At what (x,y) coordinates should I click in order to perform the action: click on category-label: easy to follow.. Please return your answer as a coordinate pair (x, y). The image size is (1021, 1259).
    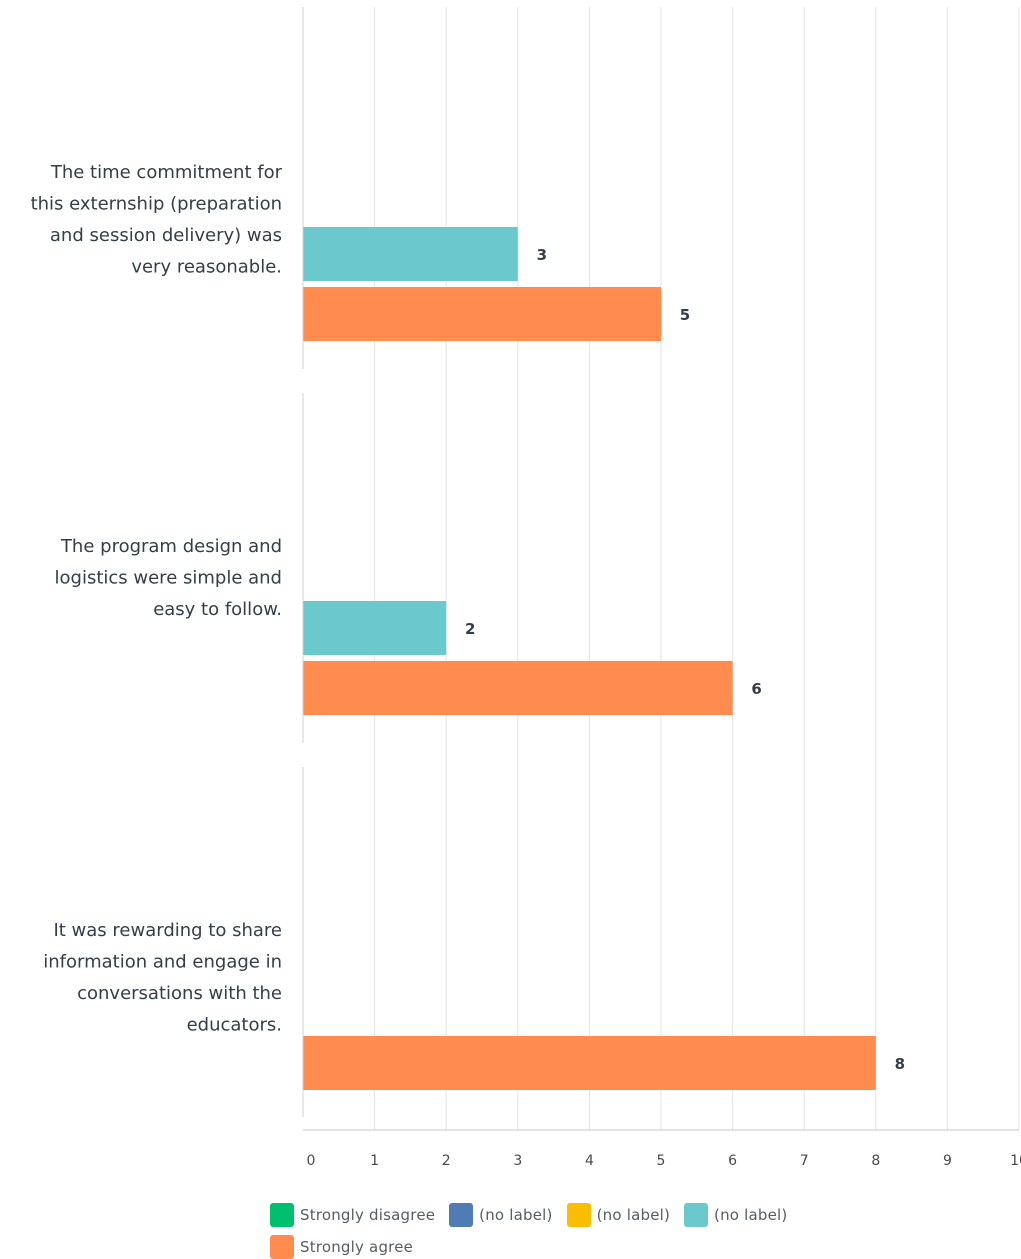
    Looking at the image, I should click on (217, 609).